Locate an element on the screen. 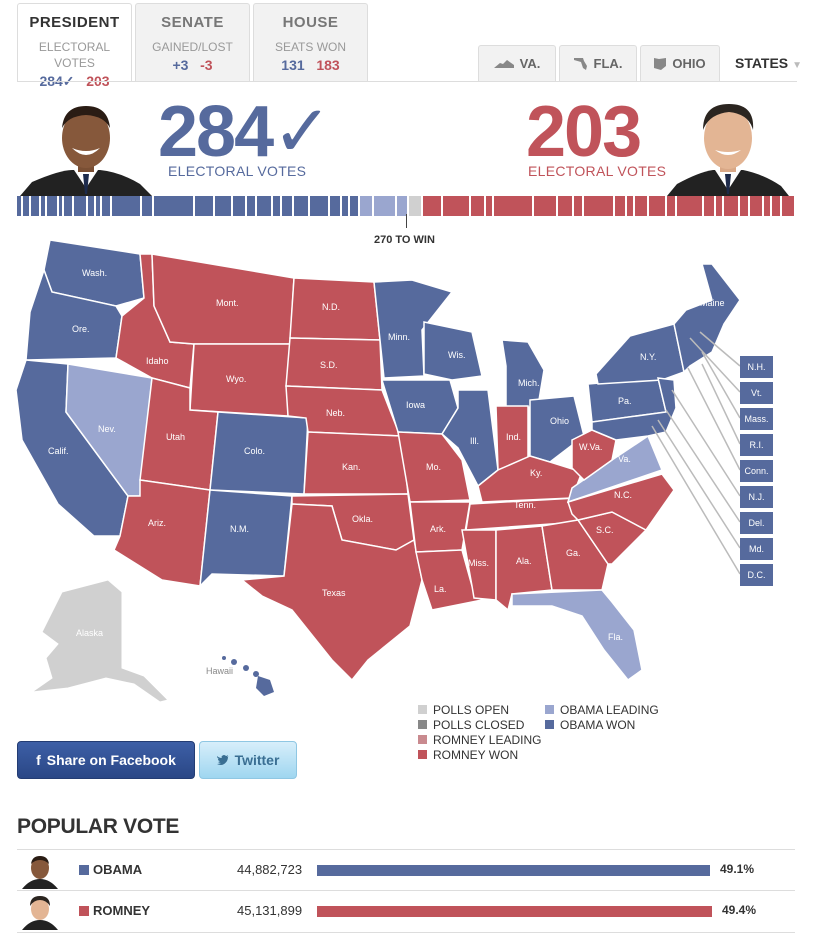 This screenshot has width=821, height=946. virginia-shape-icon is located at coordinates (503, 63).